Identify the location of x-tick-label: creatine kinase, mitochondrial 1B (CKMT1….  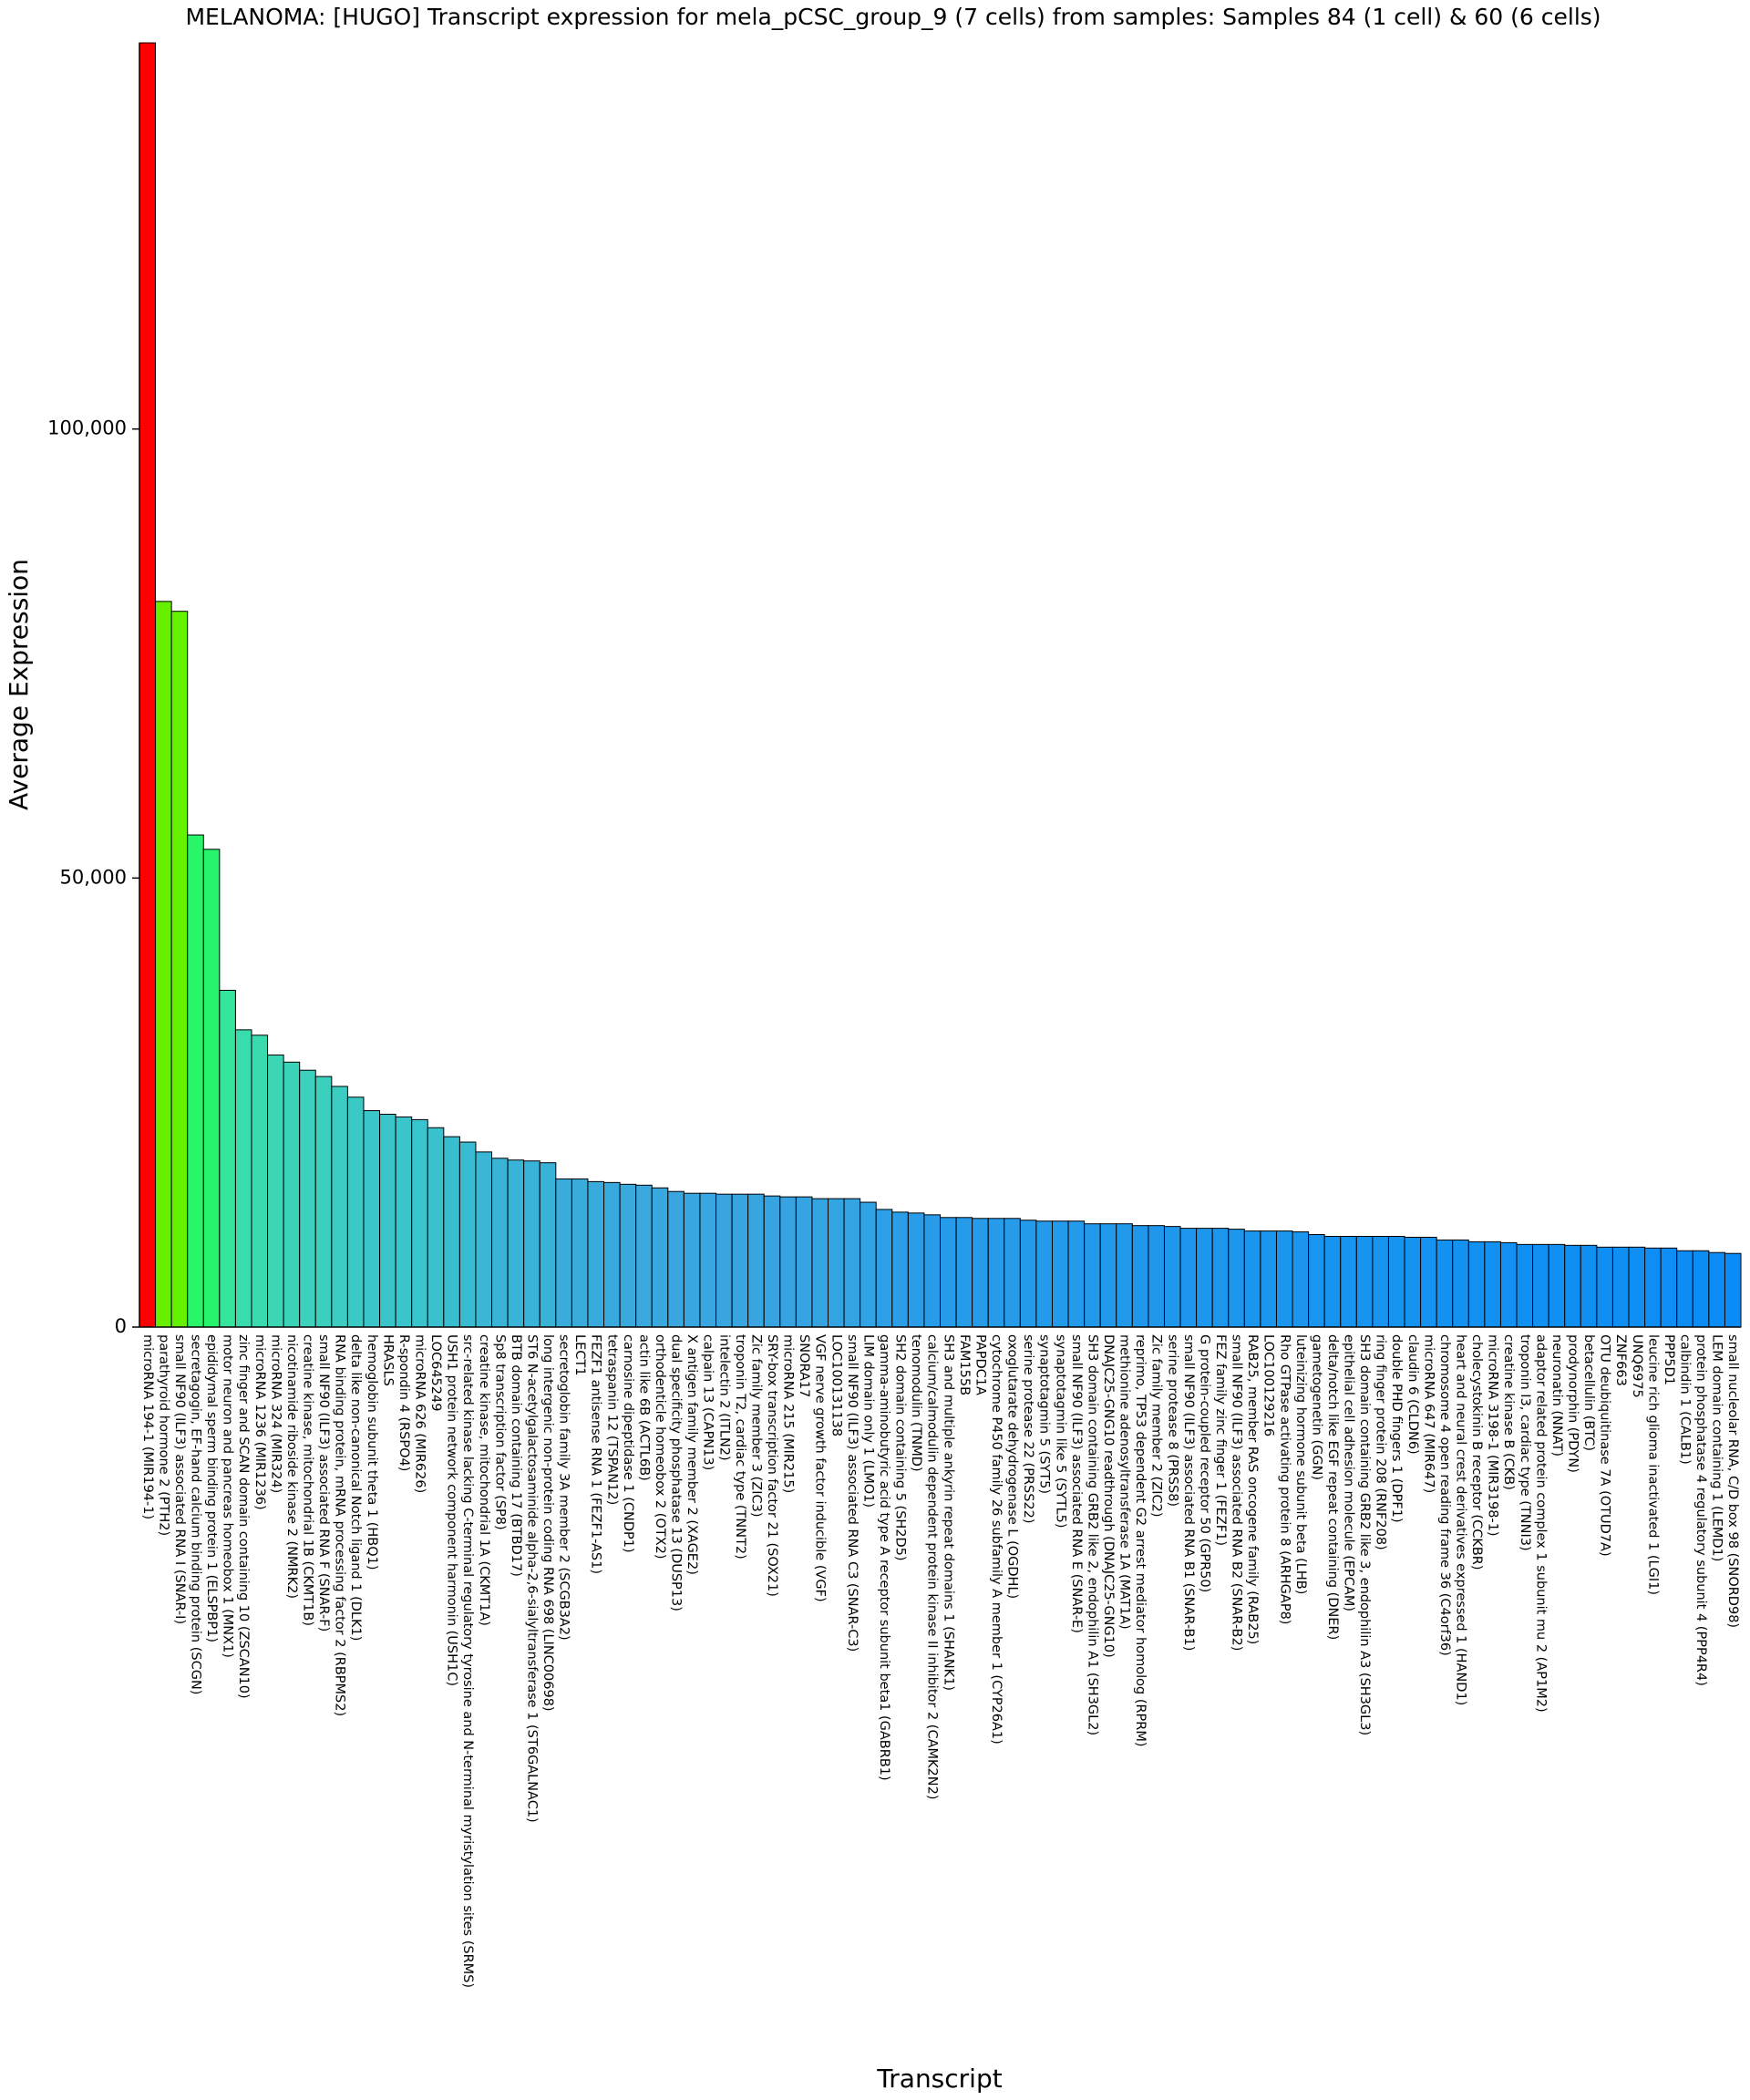
(307, 1480).